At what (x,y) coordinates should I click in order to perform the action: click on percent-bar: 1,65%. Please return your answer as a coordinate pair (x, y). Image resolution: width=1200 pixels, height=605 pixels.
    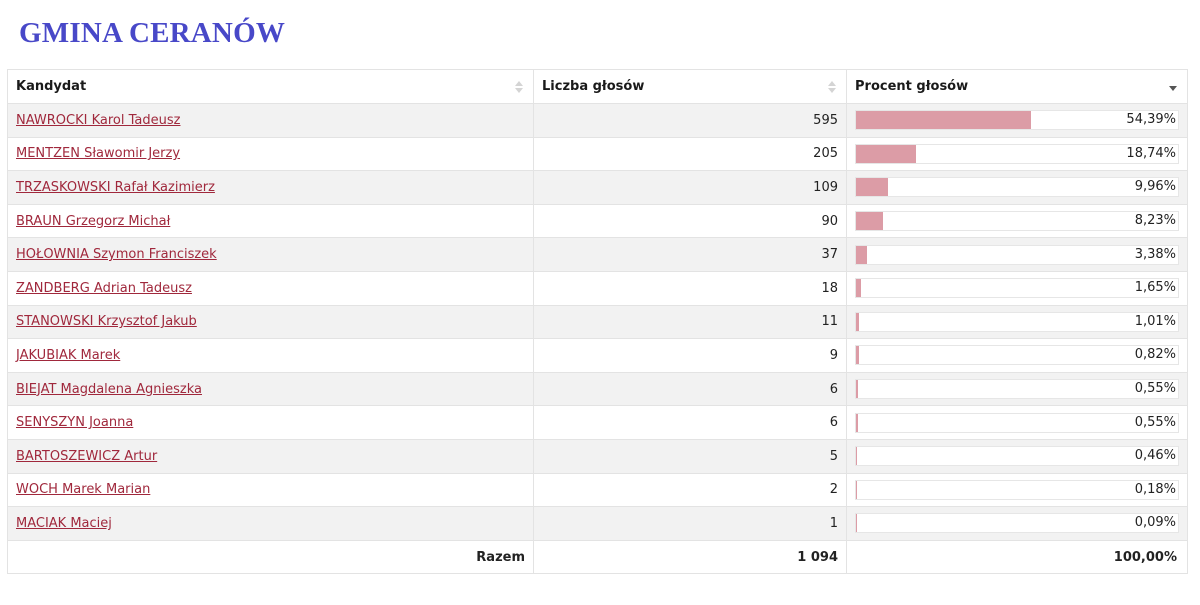
    Looking at the image, I should click on (1017, 288).